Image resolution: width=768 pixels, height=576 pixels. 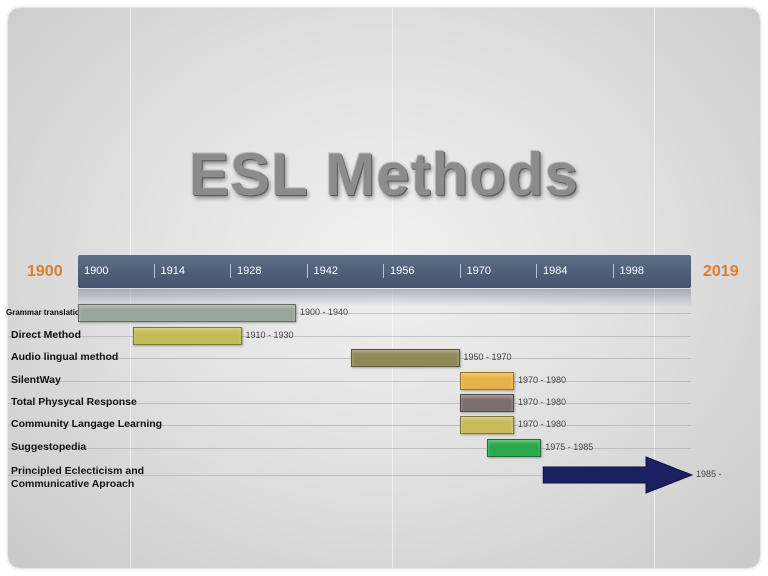 What do you see at coordinates (487, 357) in the screenshot?
I see `task-range-label: 1950 - 1970` at bounding box center [487, 357].